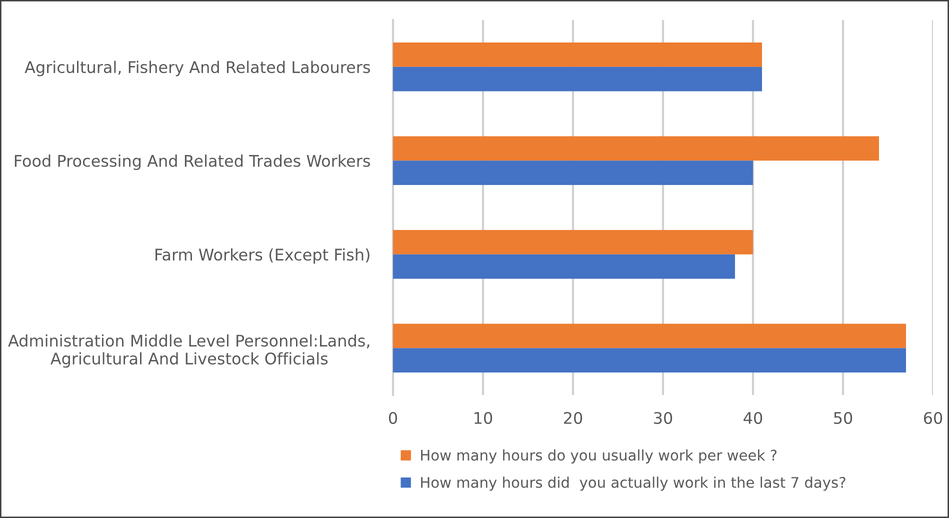  What do you see at coordinates (393, 418) in the screenshot?
I see `x-tick-label: 0` at bounding box center [393, 418].